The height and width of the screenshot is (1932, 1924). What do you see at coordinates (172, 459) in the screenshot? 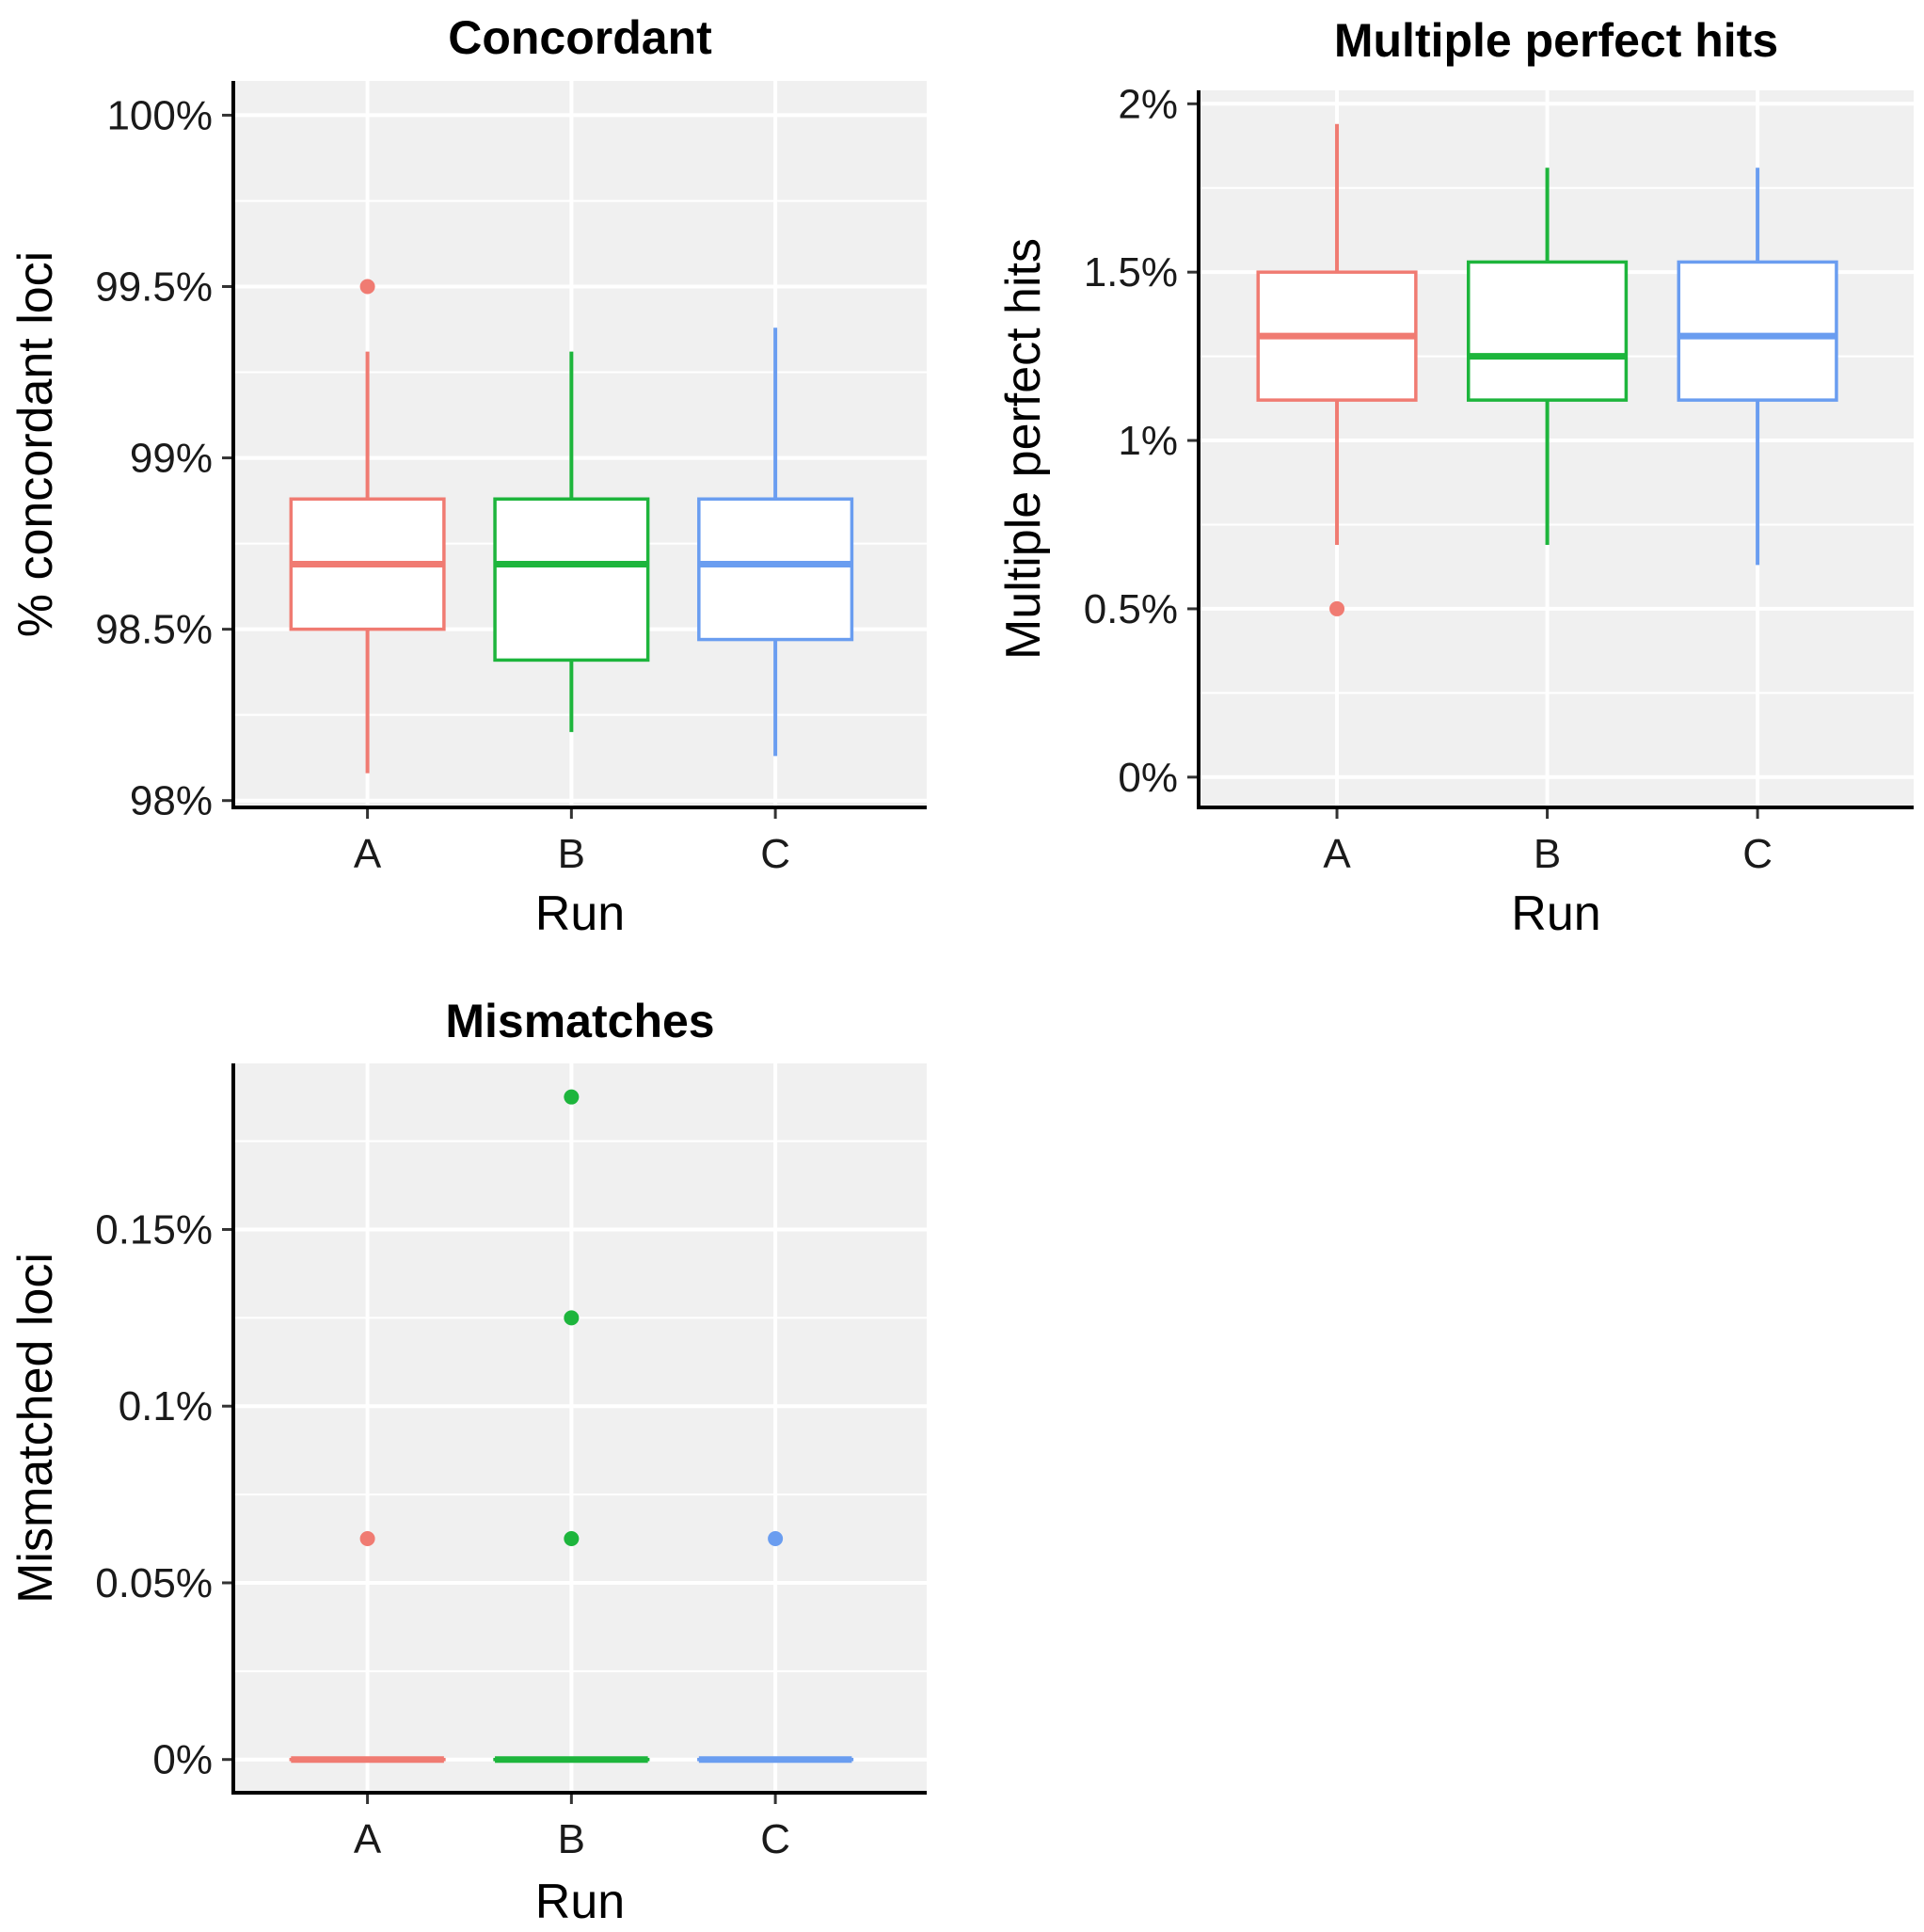
I see `y-tick-label: 99%` at bounding box center [172, 459].